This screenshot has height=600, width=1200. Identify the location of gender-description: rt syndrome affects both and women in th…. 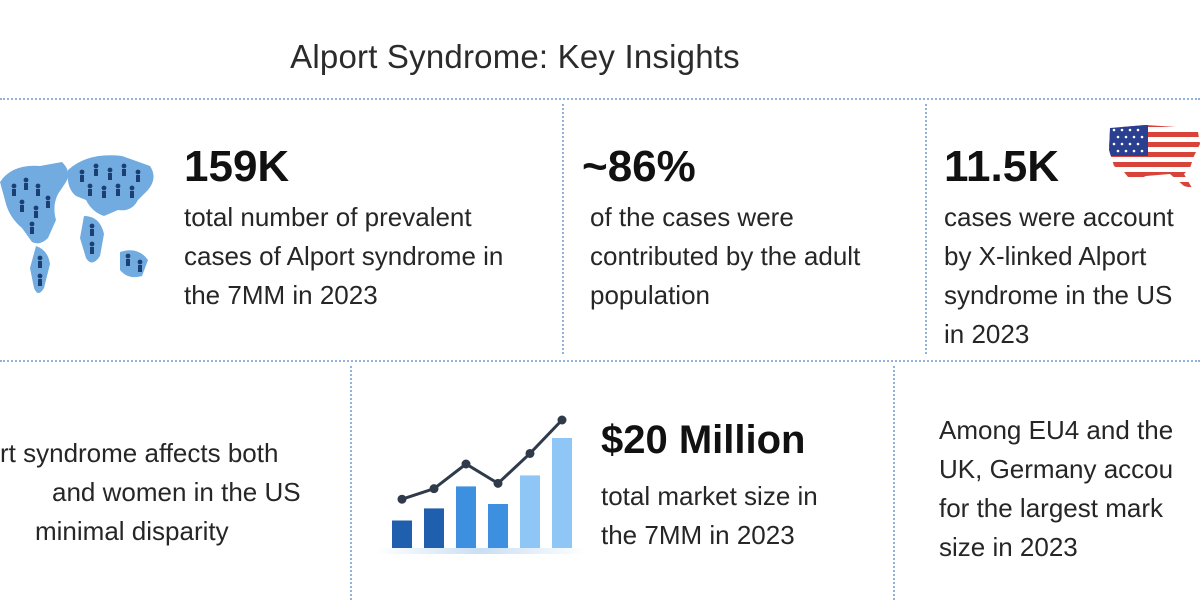
(150, 492).